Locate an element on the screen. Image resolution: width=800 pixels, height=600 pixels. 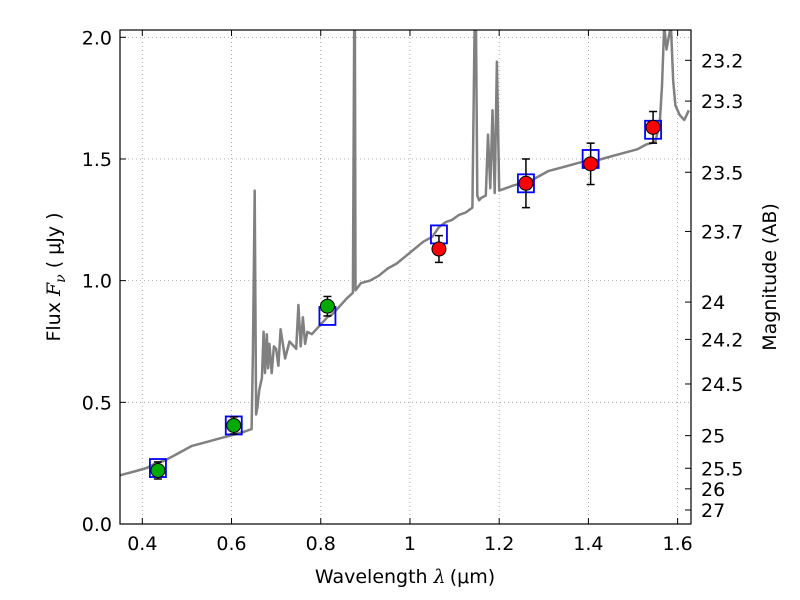
magnitude-tick-label: 26 is located at coordinates (713, 490).